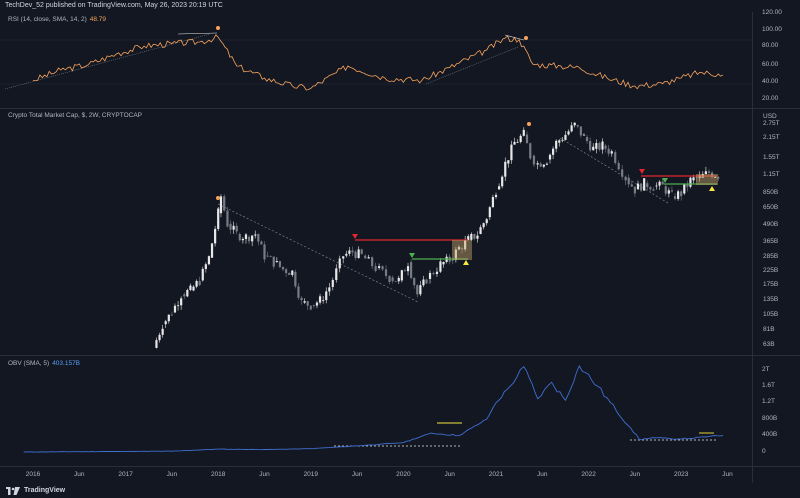 The height and width of the screenshot is (498, 800). Describe the element at coordinates (496, 474) in the screenshot. I see `time-tick: 2021` at that location.